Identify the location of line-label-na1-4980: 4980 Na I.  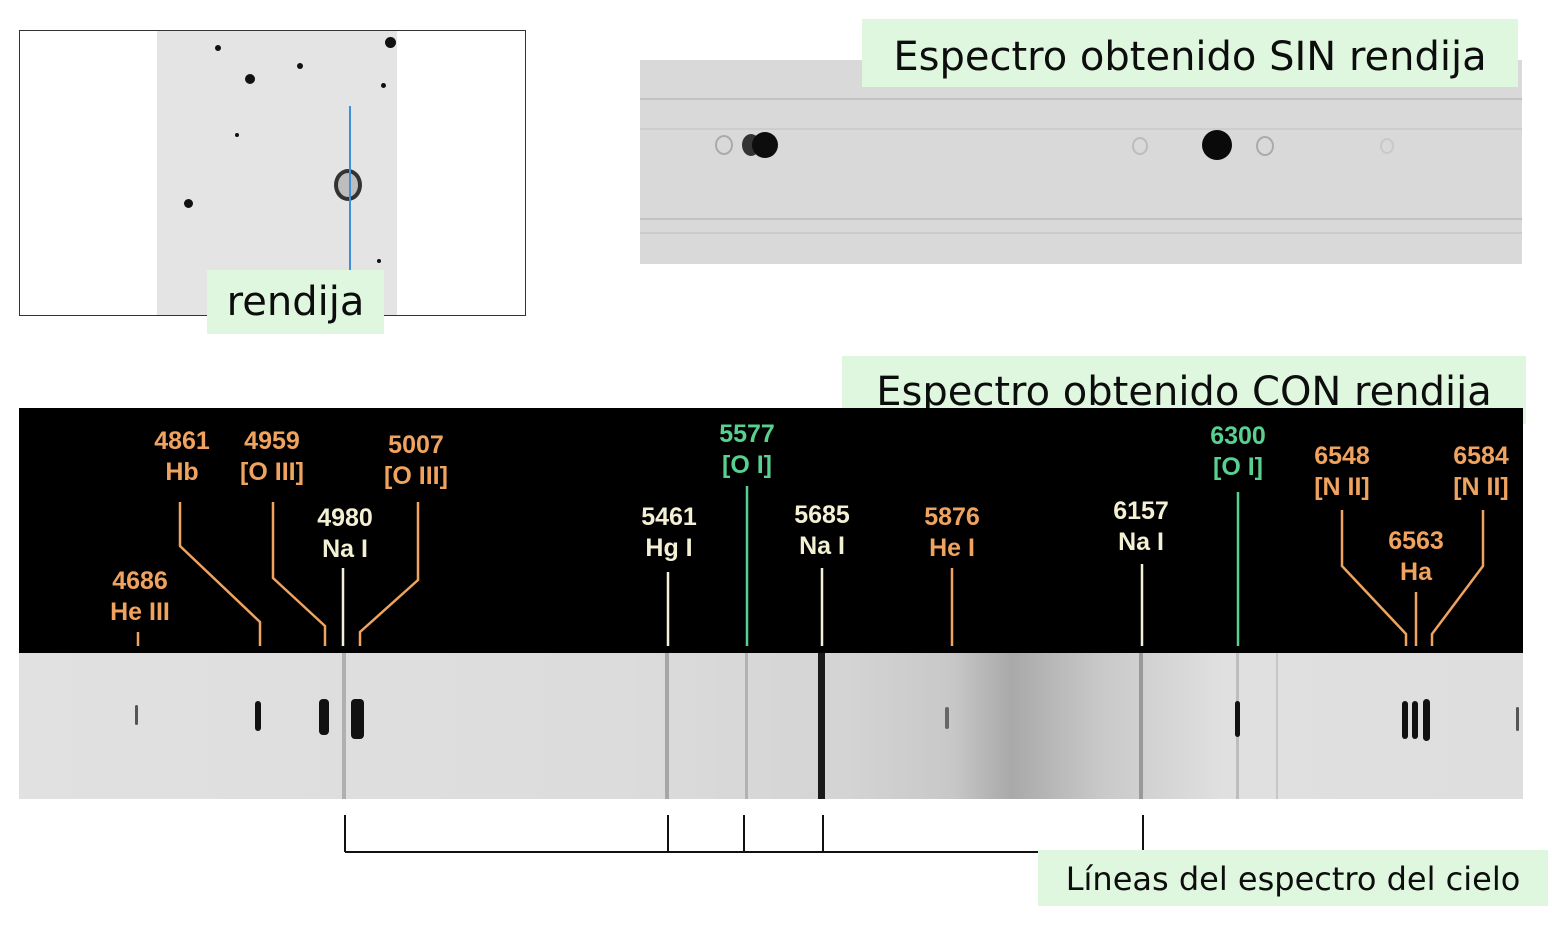
(345, 533).